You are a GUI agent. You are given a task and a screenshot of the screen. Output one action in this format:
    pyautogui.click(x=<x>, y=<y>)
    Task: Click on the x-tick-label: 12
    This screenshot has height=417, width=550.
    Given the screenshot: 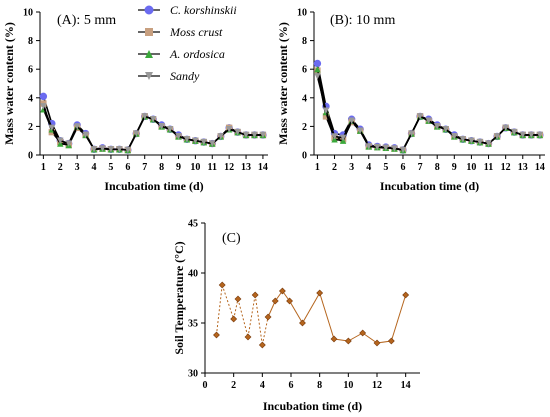 What is the action you would take?
    pyautogui.click(x=506, y=167)
    